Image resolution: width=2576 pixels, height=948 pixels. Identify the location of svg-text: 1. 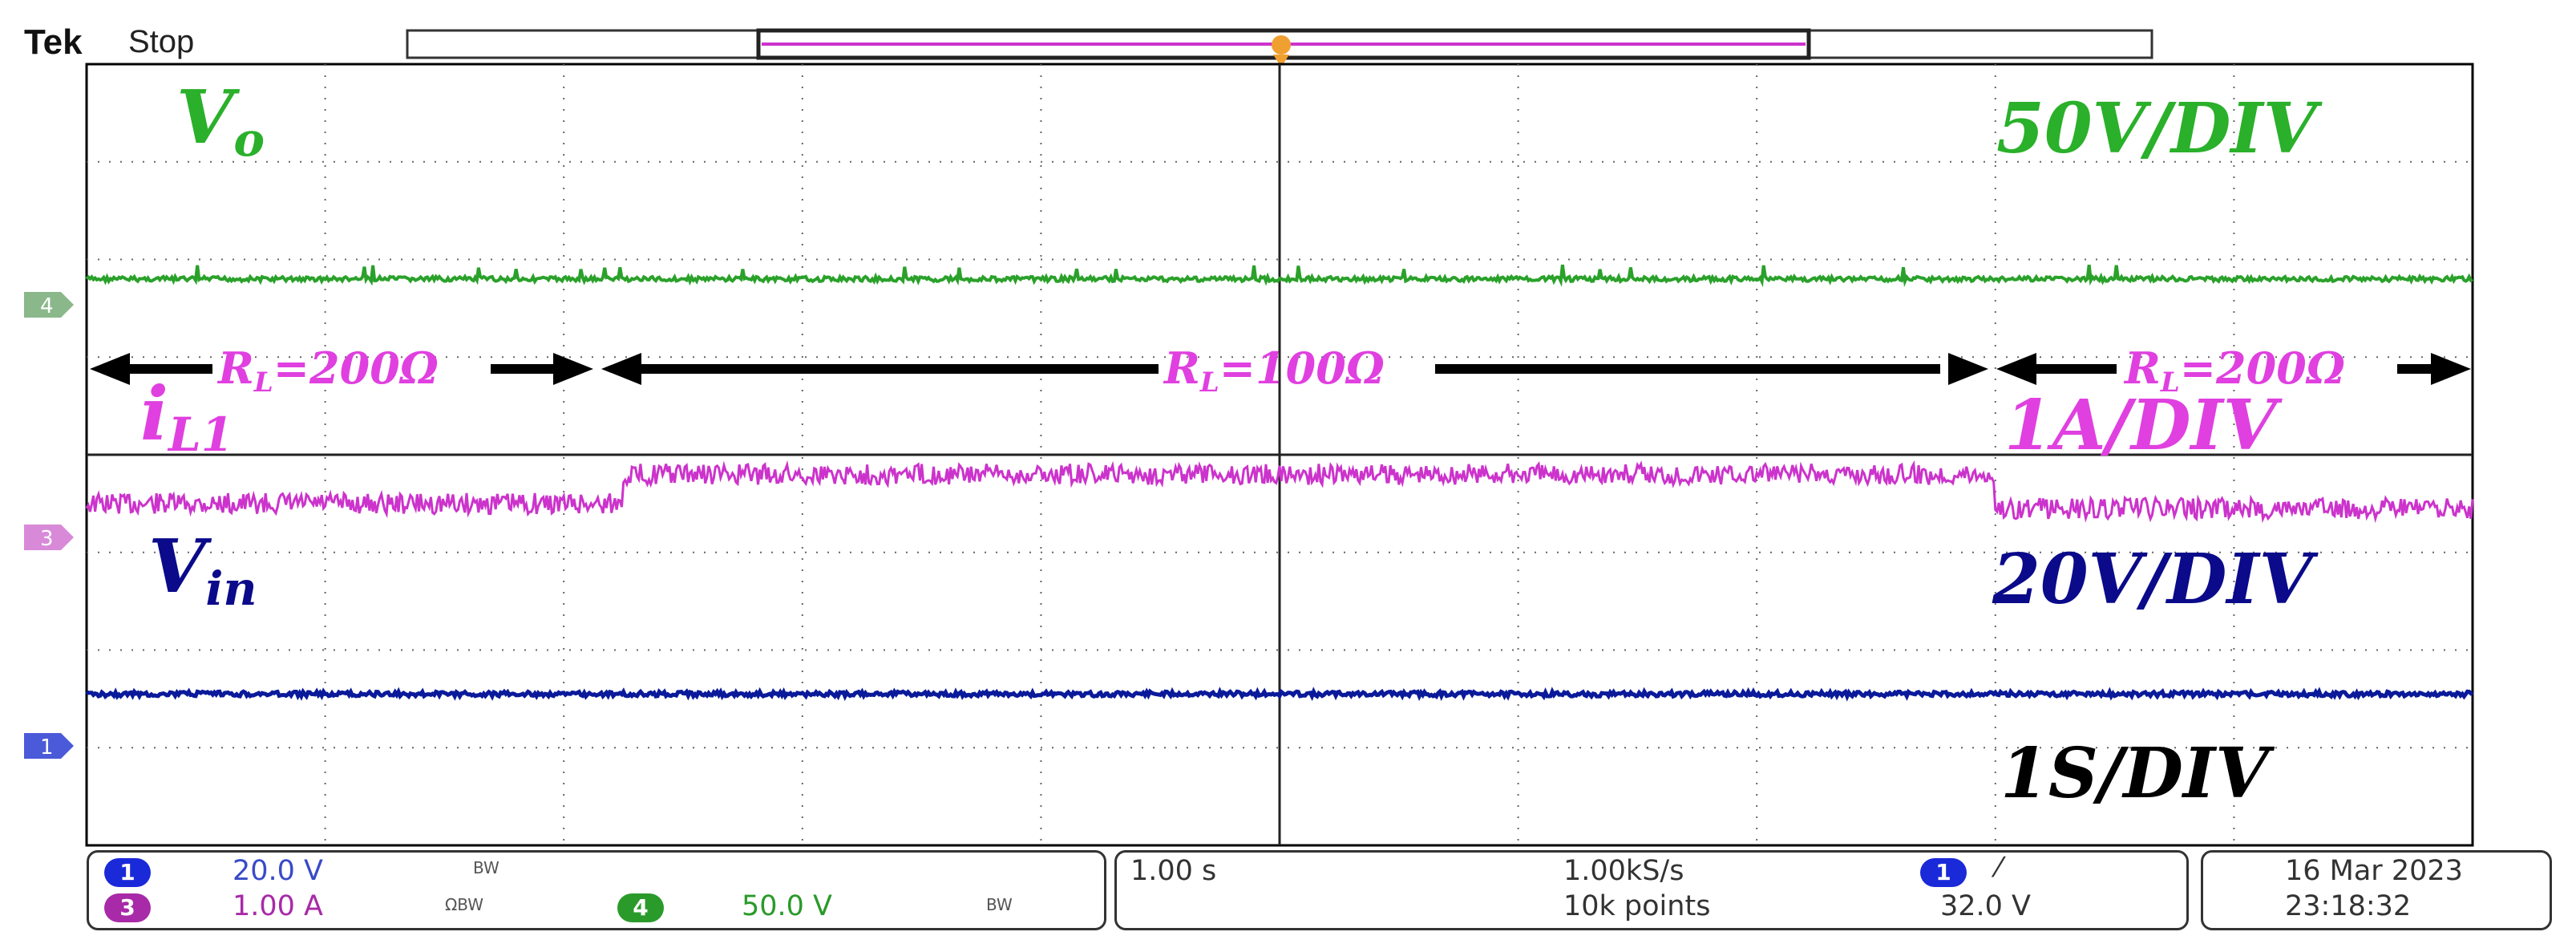
(47, 747).